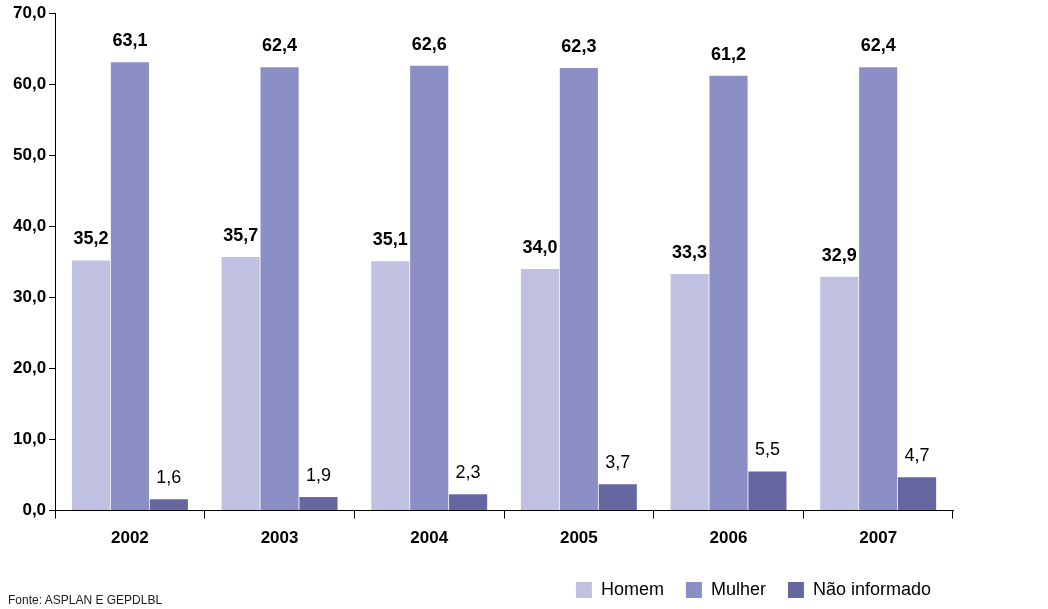 Image resolution: width=1048 pixels, height=609 pixels. I want to click on data-label: 62,3, so click(579, 45).